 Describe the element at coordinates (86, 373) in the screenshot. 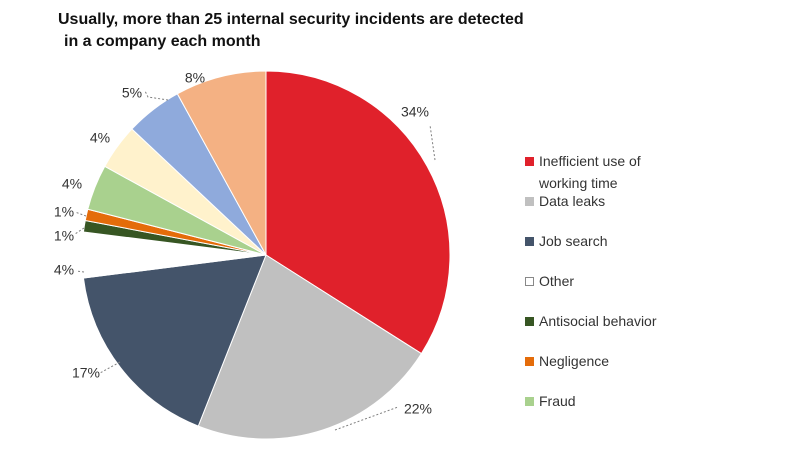

I see `data-label-3: 17%` at that location.